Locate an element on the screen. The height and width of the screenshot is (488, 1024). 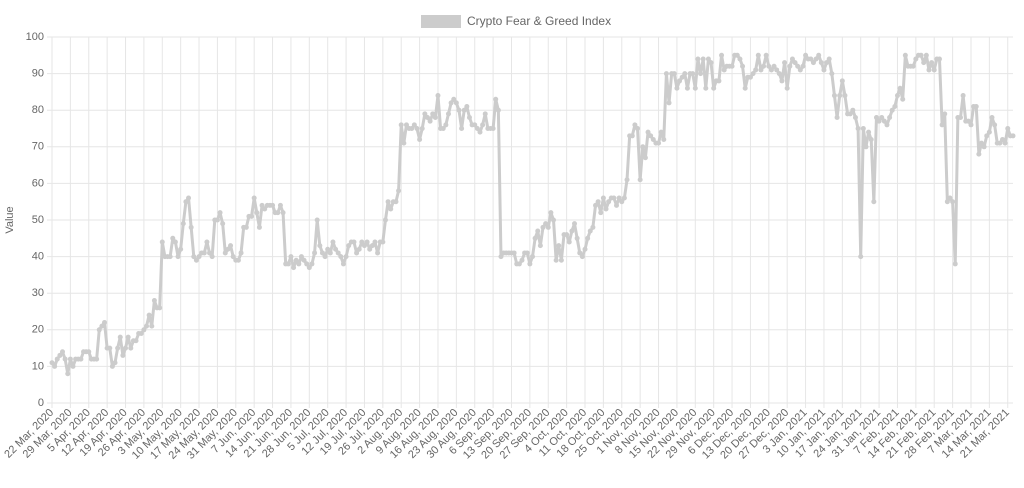
legend-swatch is located at coordinates (441, 21).